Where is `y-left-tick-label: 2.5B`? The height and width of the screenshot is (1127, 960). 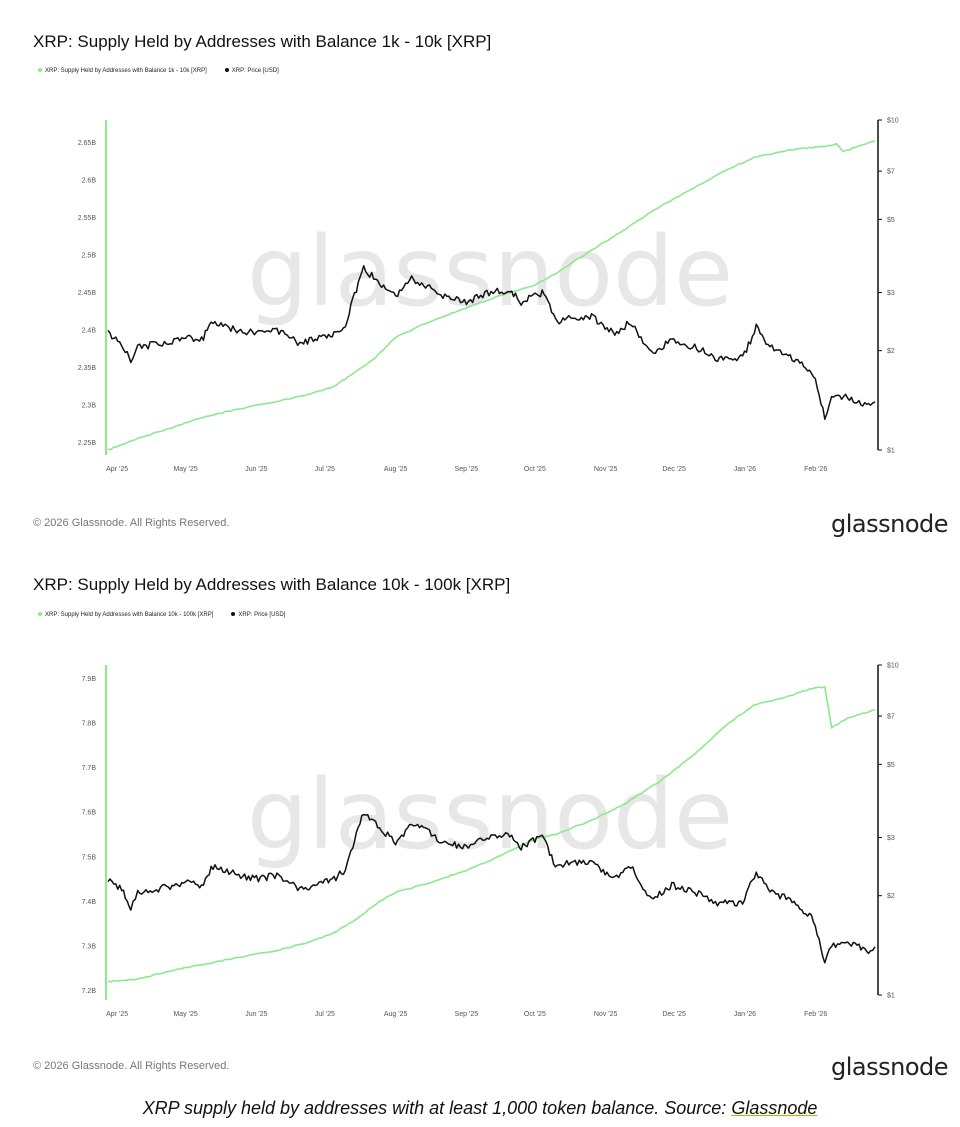
y-left-tick-label: 2.5B is located at coordinates (89, 256).